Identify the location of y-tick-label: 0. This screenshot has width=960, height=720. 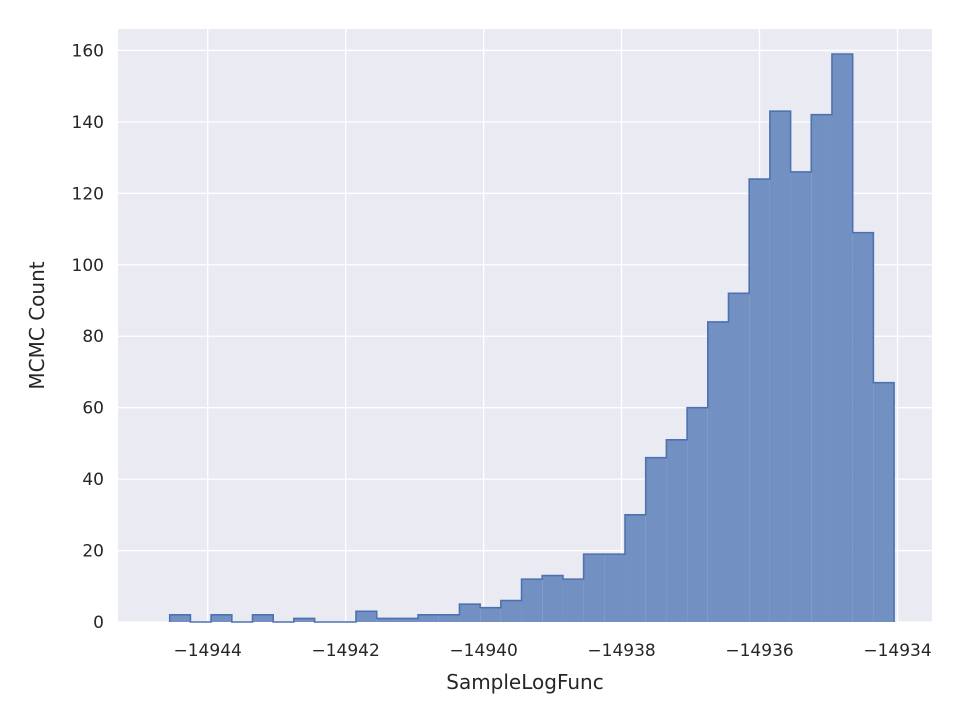
(98, 623).